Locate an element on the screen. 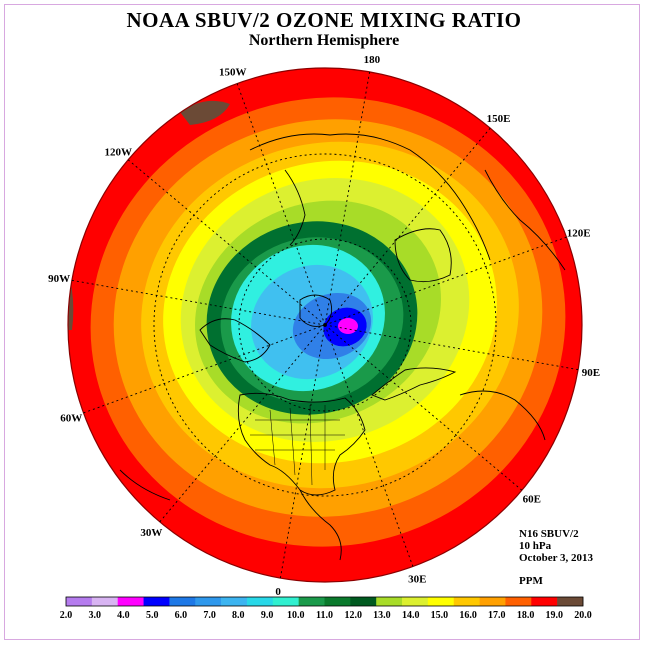  colorbar-tick-label: 11.0 is located at coordinates (324, 615).